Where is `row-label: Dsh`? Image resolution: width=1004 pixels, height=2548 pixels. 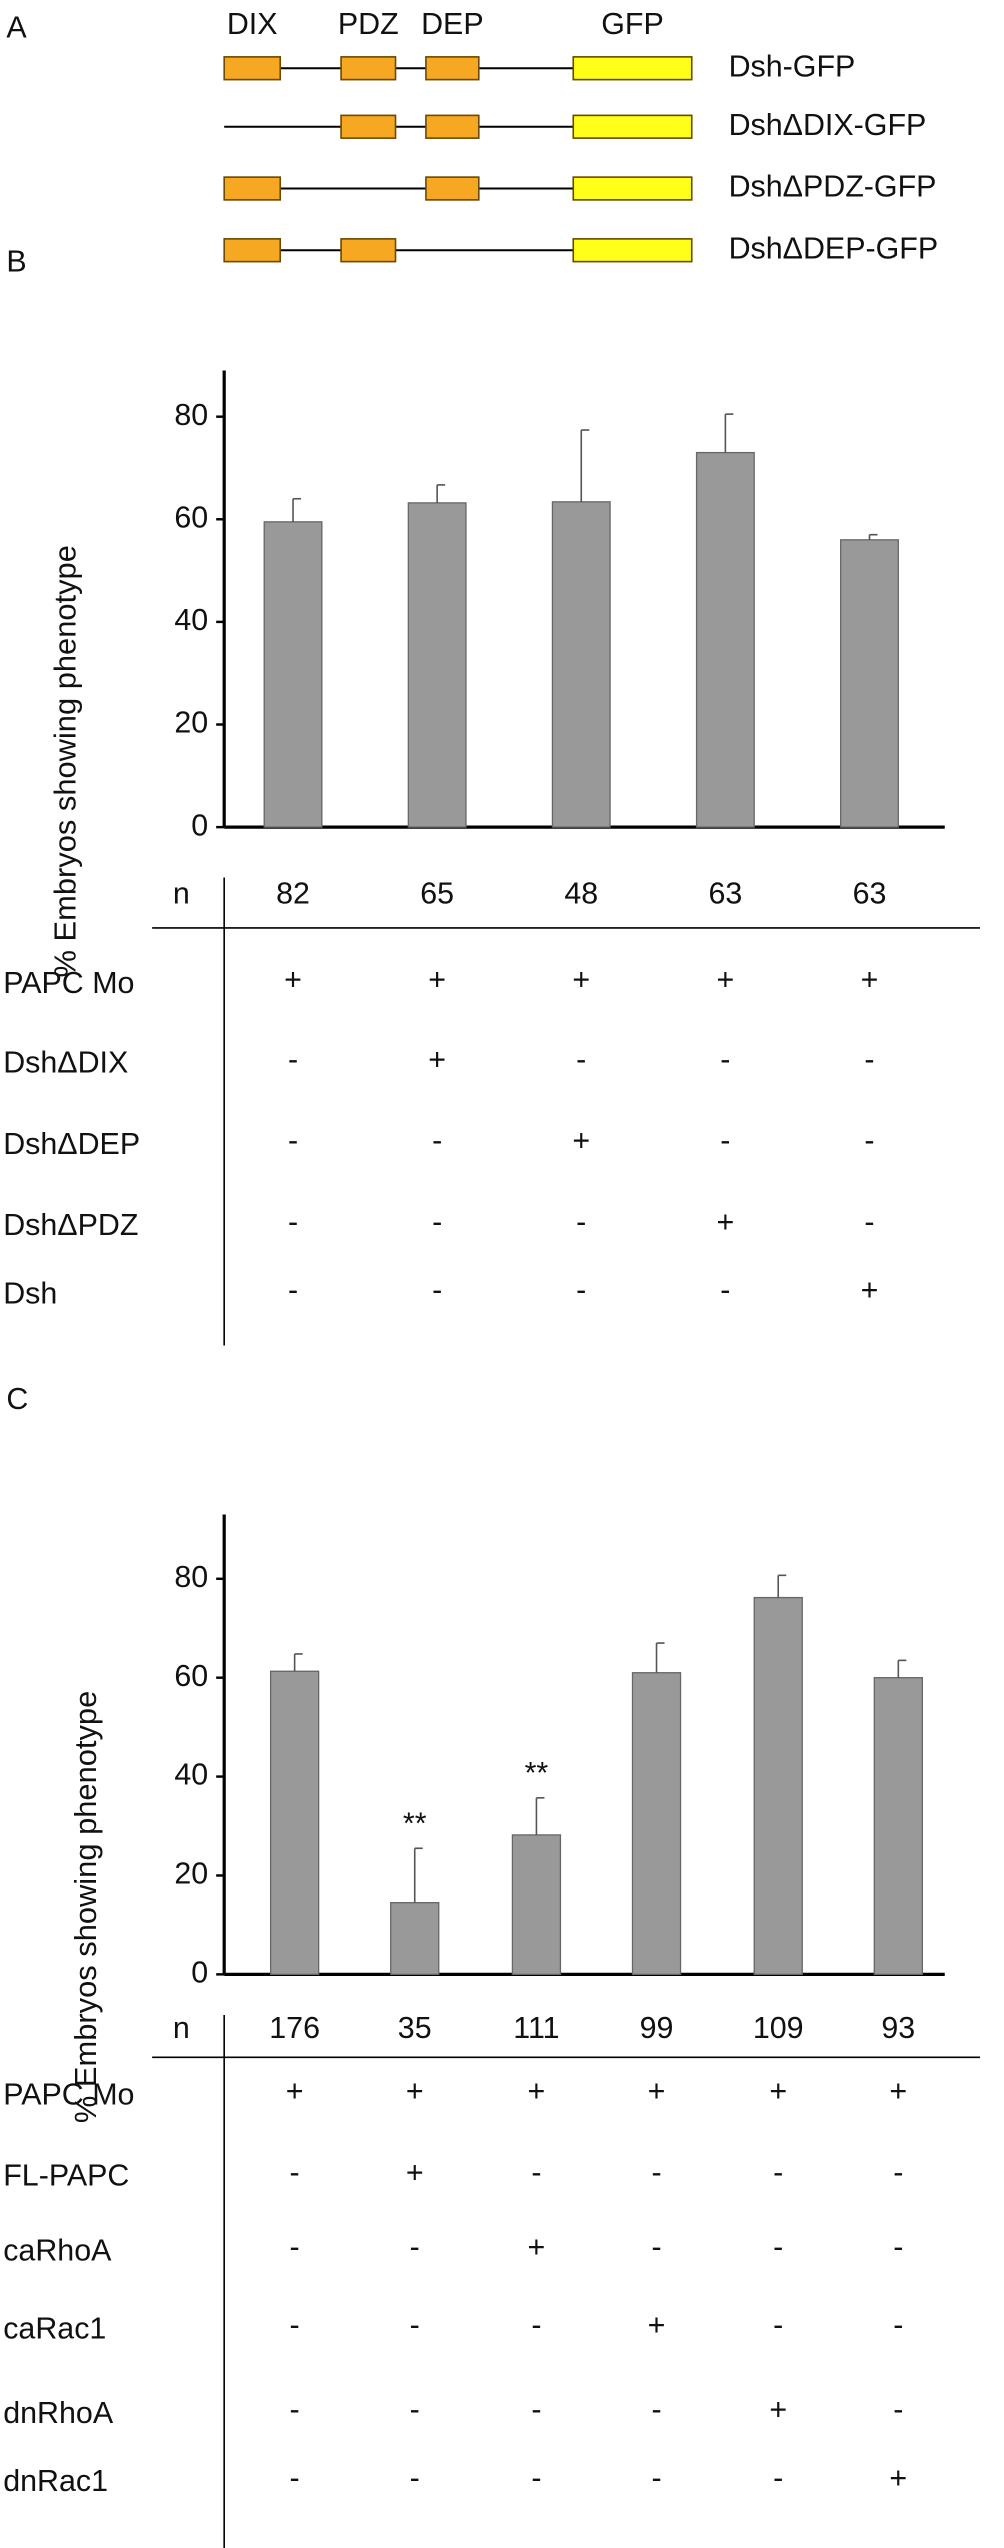
row-label: Dsh is located at coordinates (30, 1293).